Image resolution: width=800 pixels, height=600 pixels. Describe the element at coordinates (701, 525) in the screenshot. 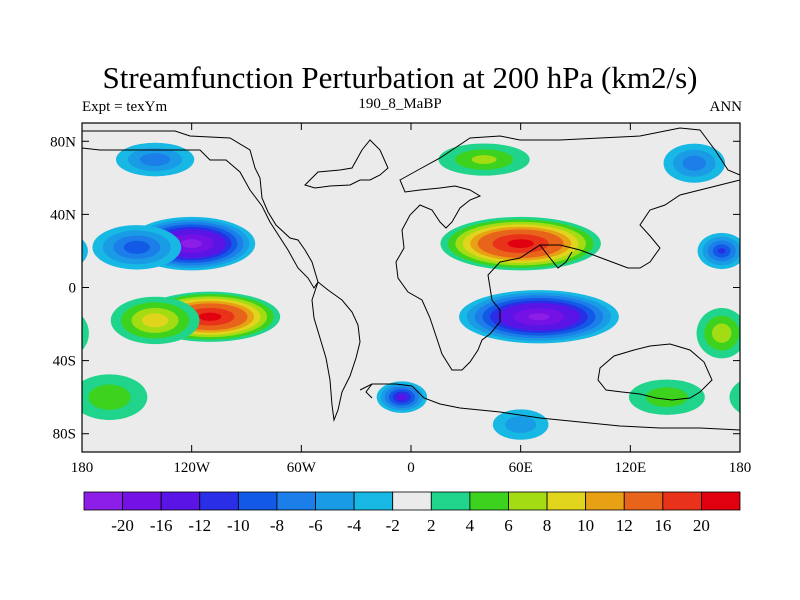

I see `colorbar-label: 20` at that location.